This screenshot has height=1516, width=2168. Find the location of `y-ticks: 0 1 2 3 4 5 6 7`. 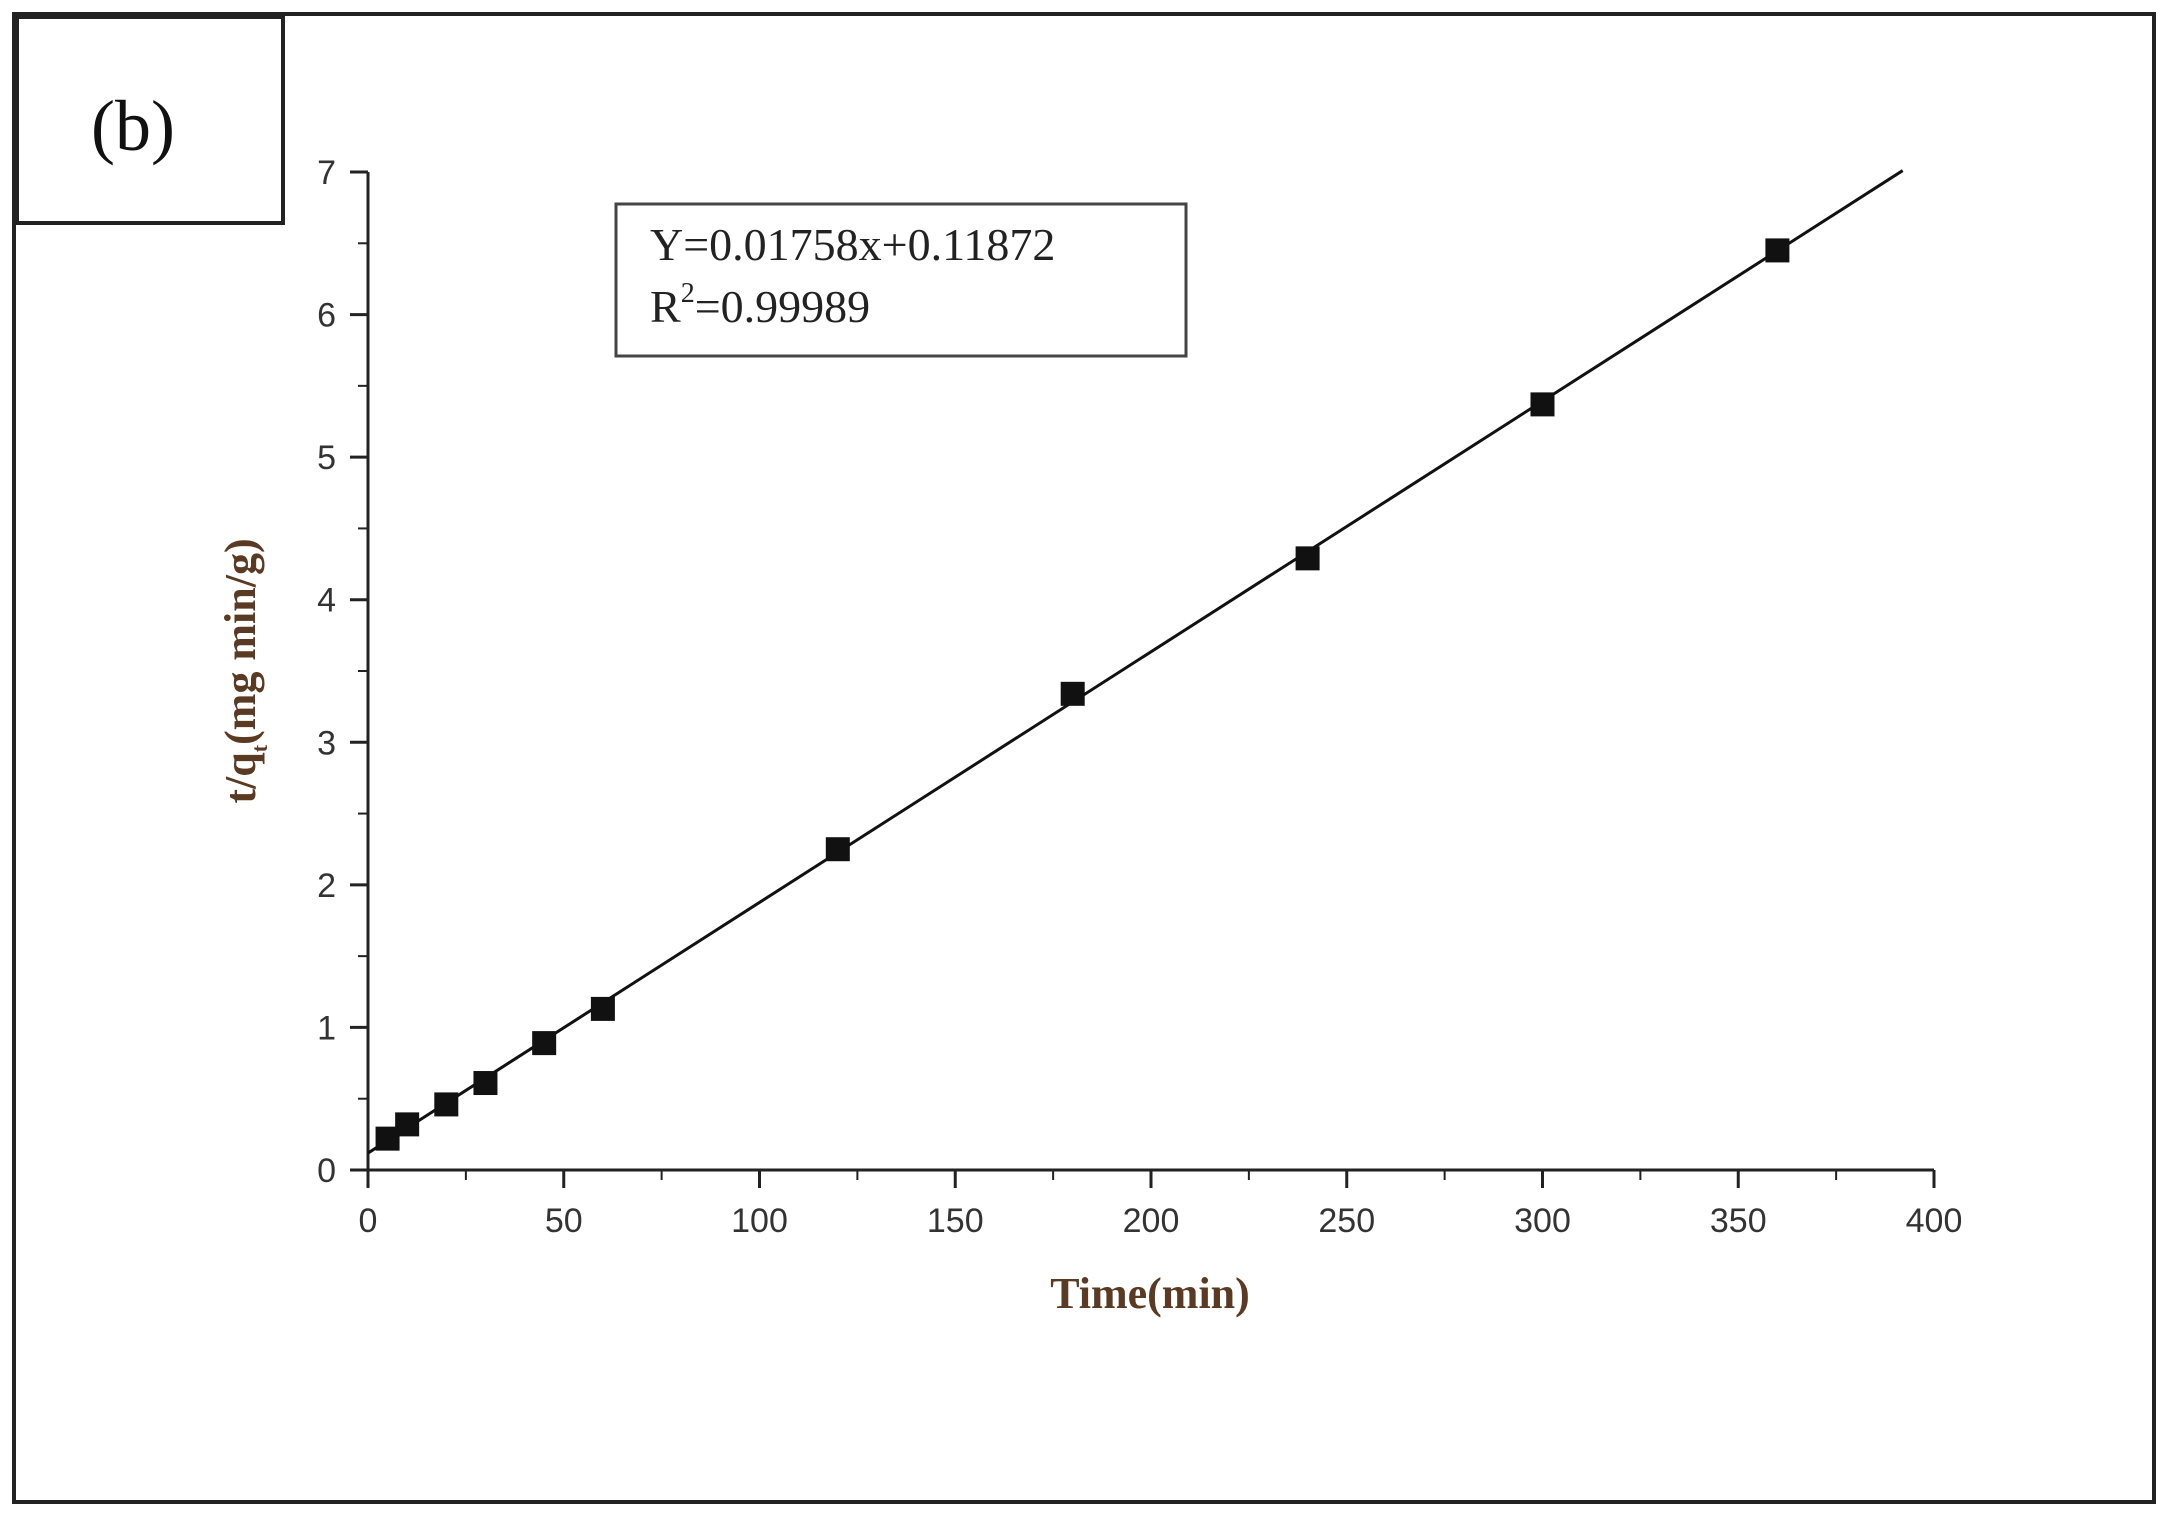

y-ticks: 0 1 2 3 4 5 6 7 is located at coordinates (342, 672).